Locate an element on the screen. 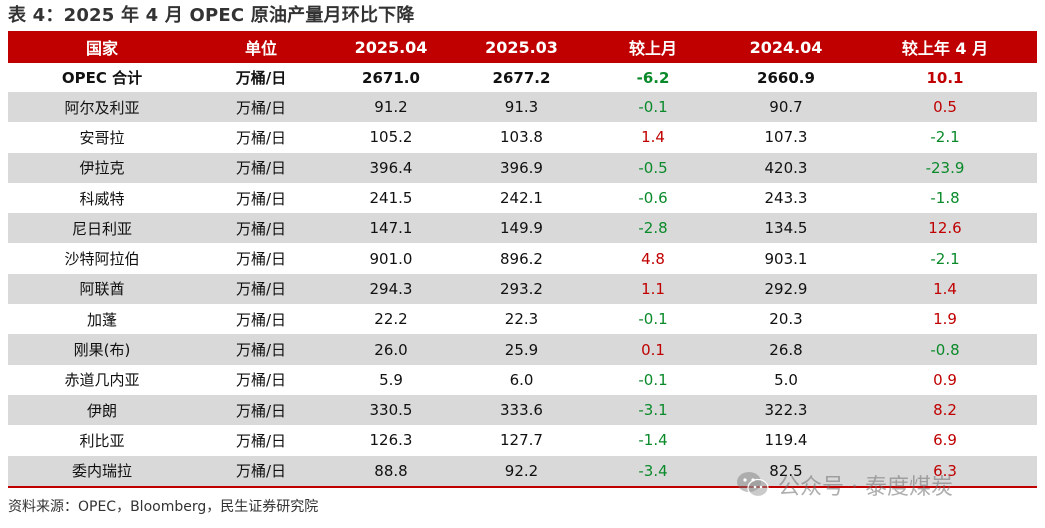 The image size is (1045, 528). watermark-text: 公众号 · 泰度煤炭 is located at coordinates (865, 487).